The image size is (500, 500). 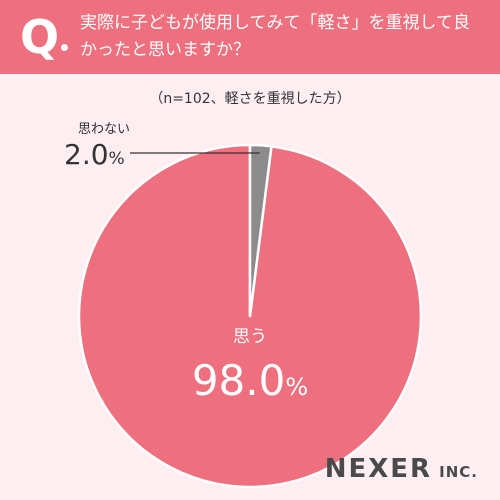 What do you see at coordinates (250, 99) in the screenshot?
I see `sample-note: （n=102、軽さを重視した方）` at bounding box center [250, 99].